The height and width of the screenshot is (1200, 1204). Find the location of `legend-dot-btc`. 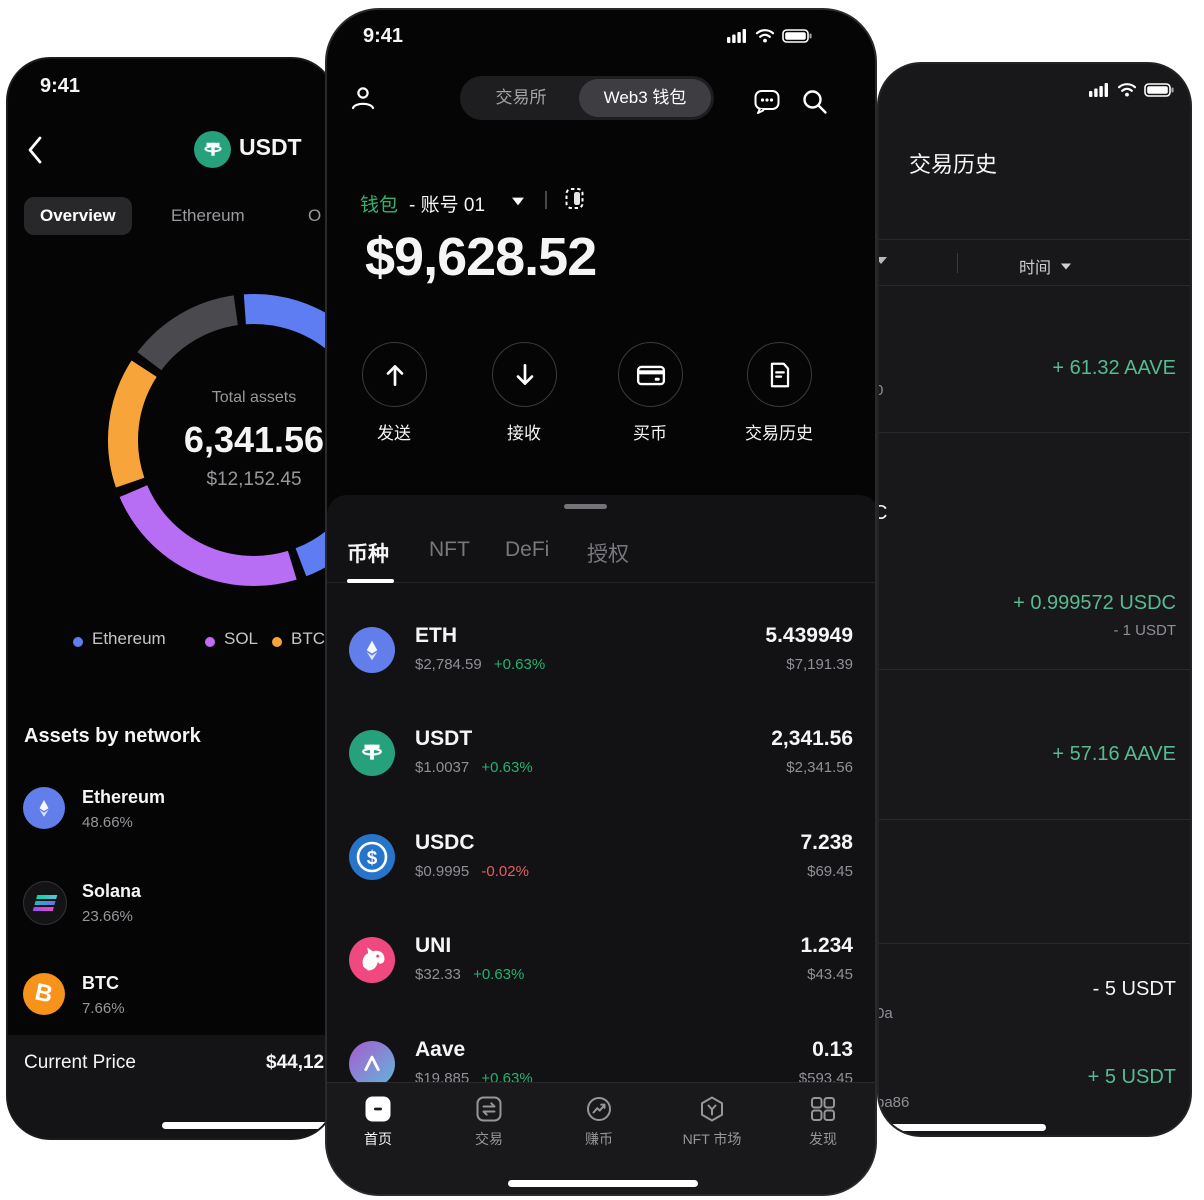

legend-dot-btc is located at coordinates (277, 642).